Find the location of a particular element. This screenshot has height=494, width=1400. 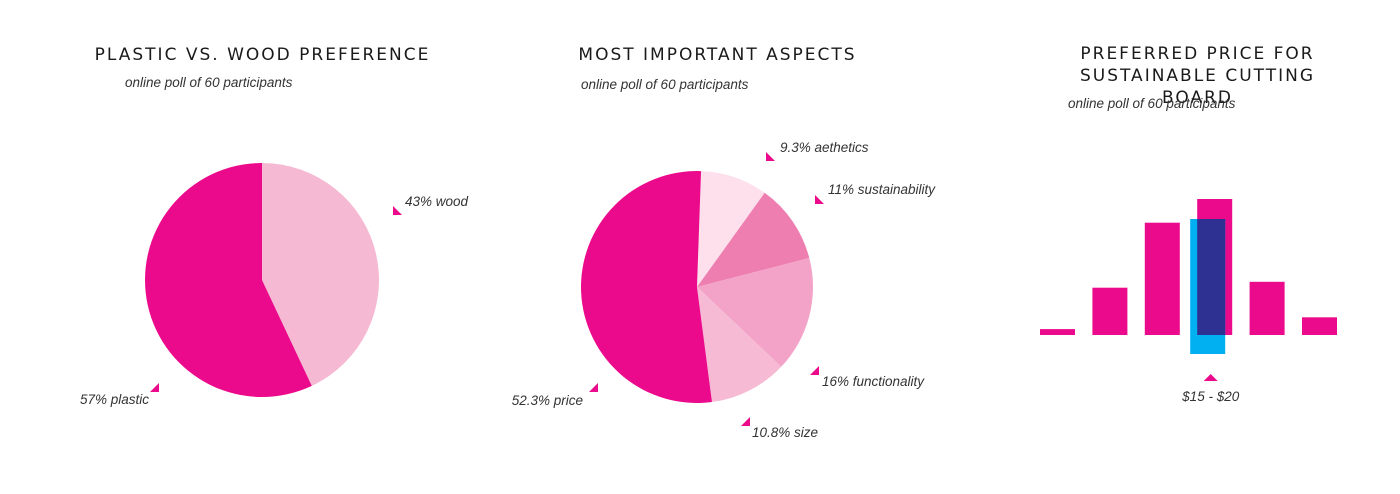

pie2-slice-functionality is located at coordinates (755, 312).